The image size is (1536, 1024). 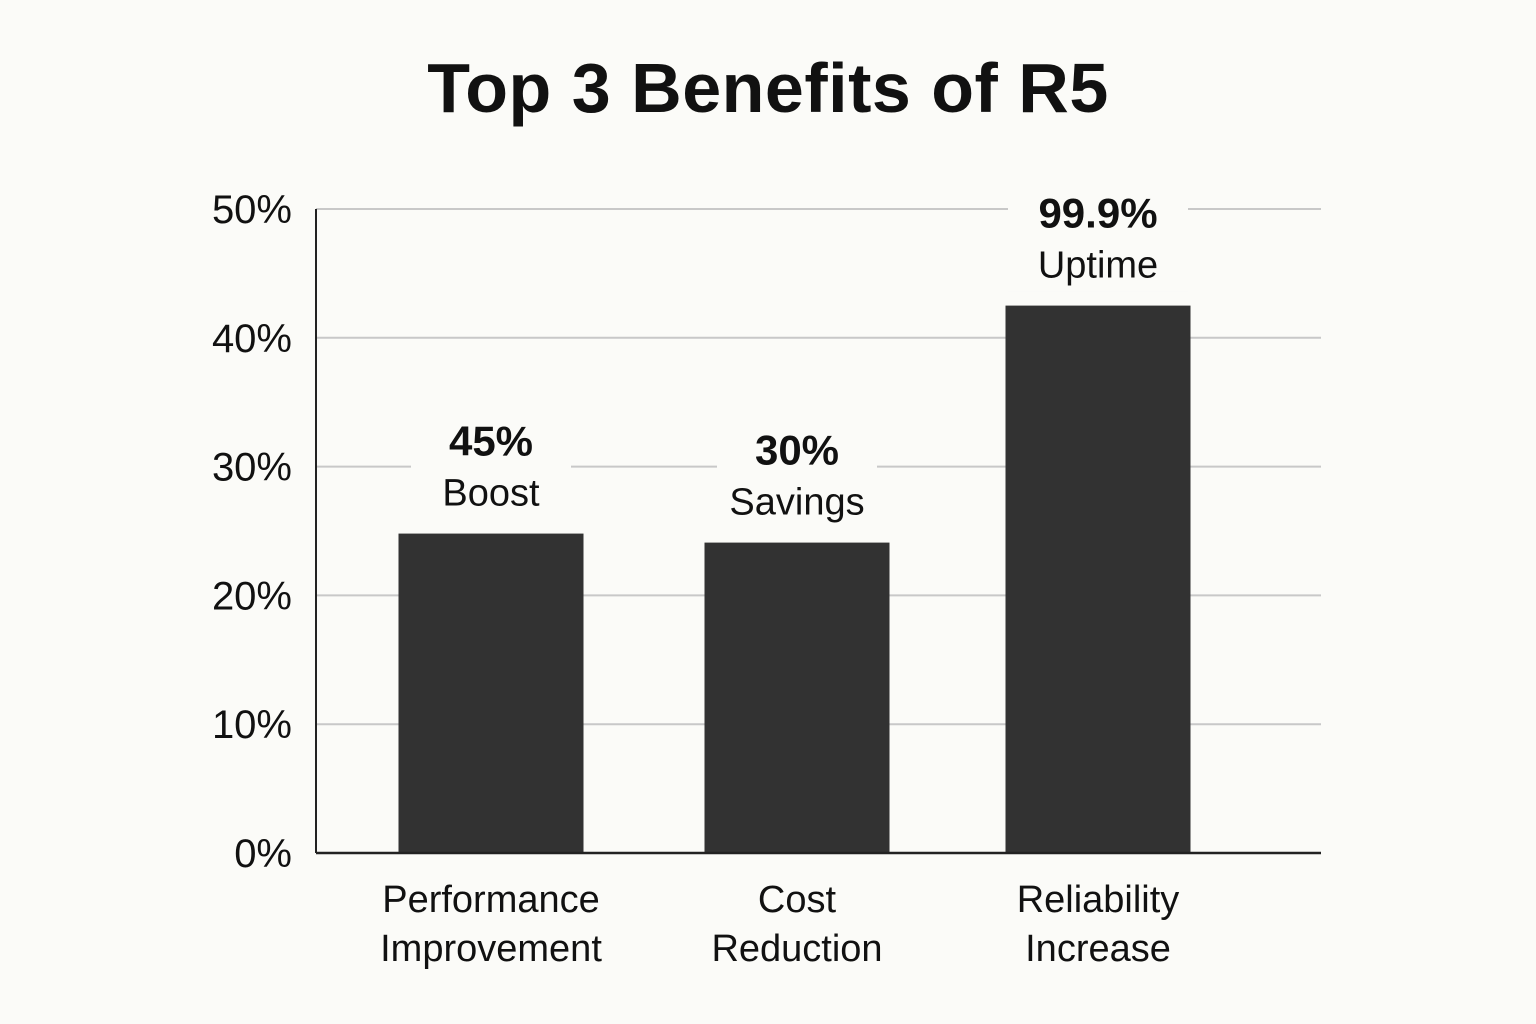 I want to click on x-category-label: Increase, so click(x=1098, y=949).